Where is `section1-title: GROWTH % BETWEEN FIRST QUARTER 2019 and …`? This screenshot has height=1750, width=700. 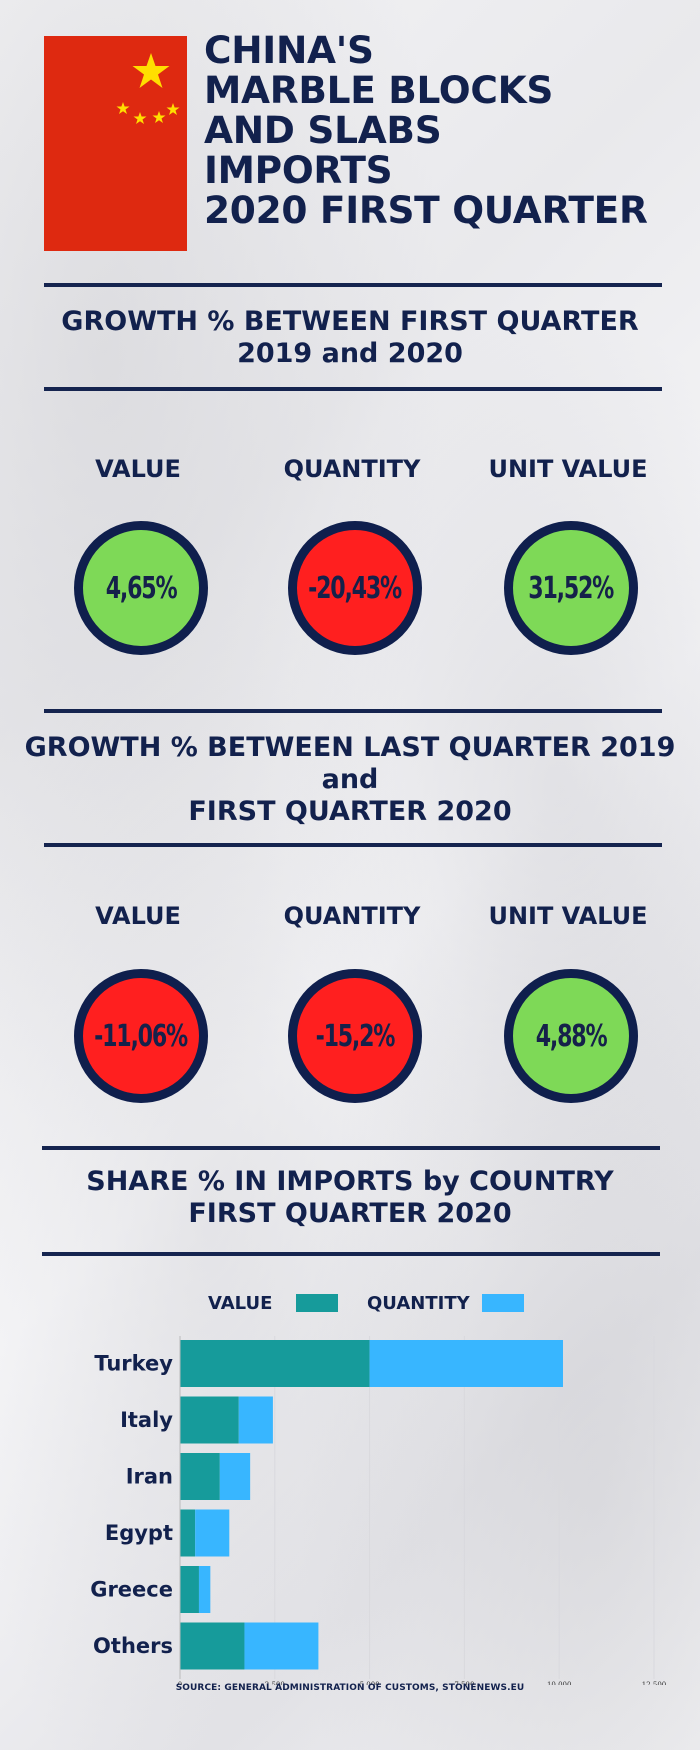 section1-title: GROWTH % BETWEEN FIRST QUARTER 2019 and … is located at coordinates (350, 338).